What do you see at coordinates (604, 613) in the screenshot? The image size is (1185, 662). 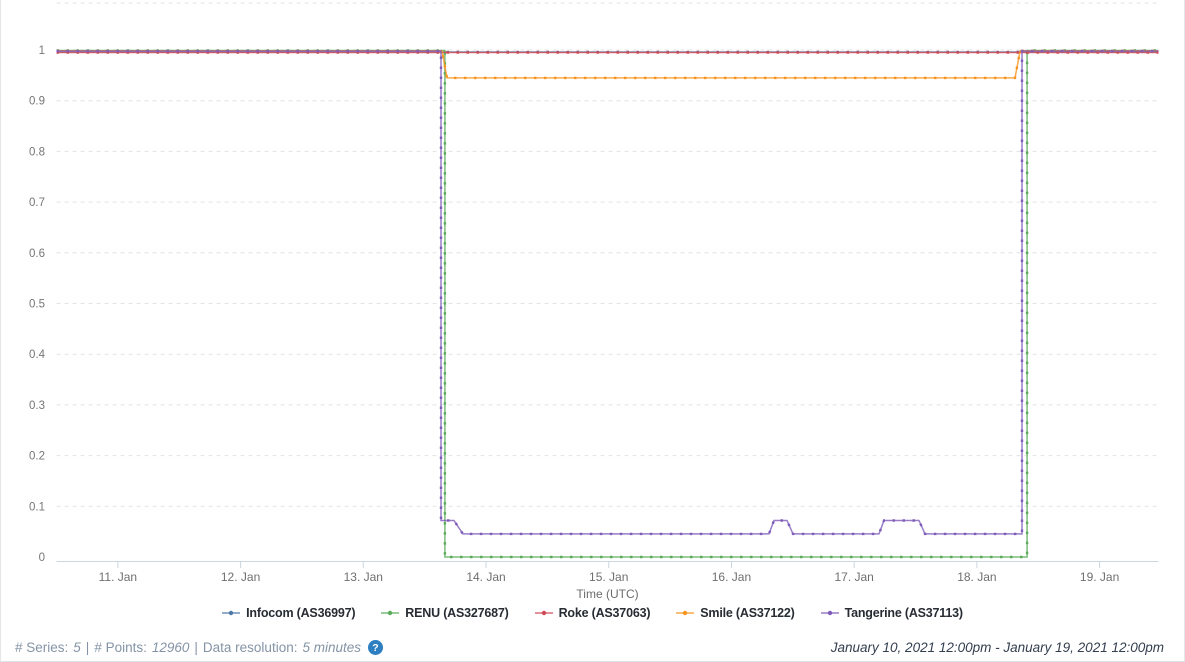 I see `legend-label: Roke (AS37063)` at bounding box center [604, 613].